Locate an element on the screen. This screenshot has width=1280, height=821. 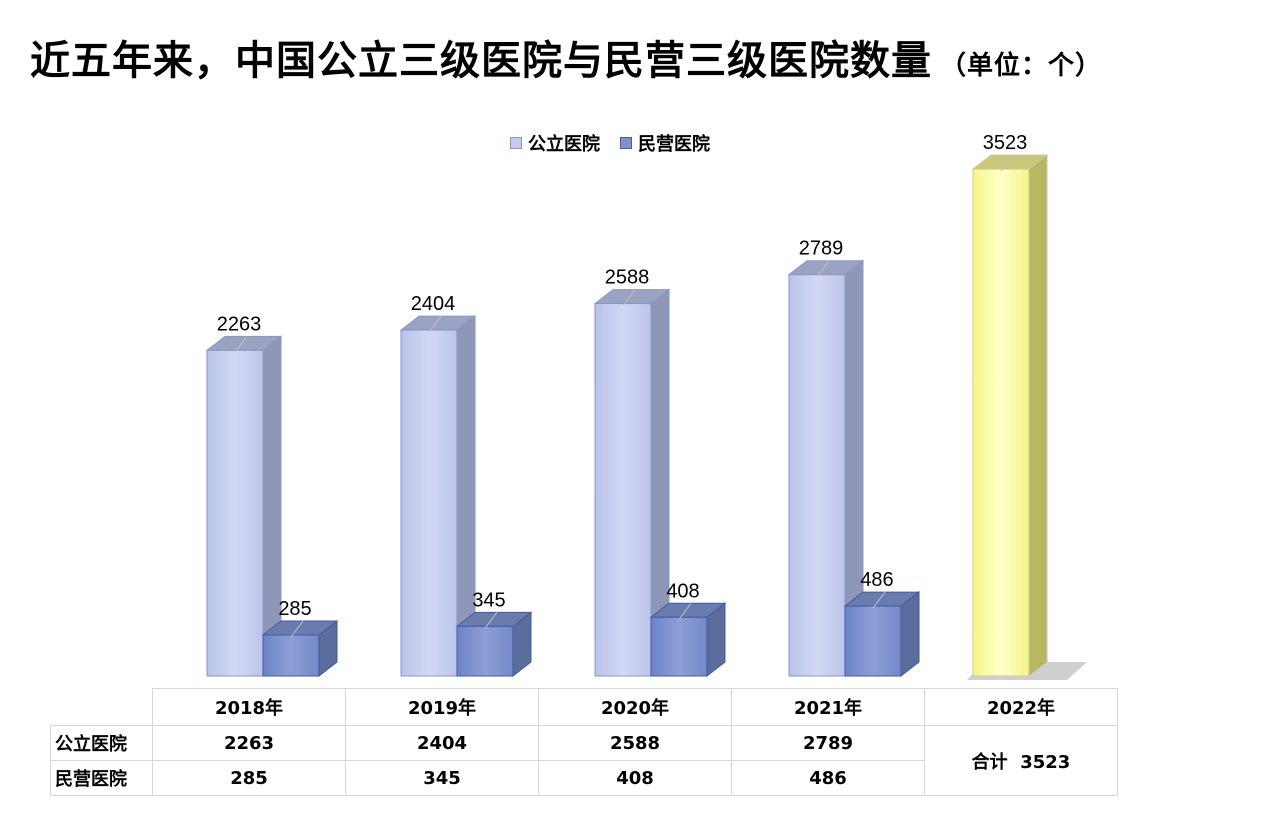
bar-private-2018年-front is located at coordinates (291, 655).